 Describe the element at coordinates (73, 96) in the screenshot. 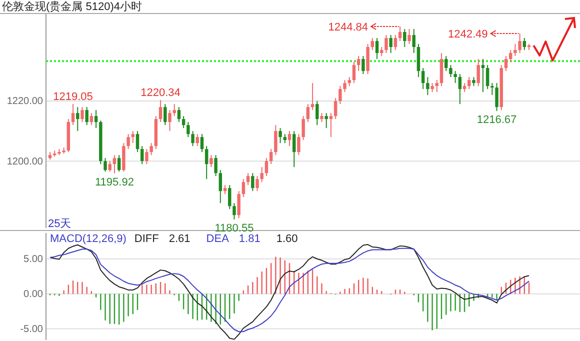

I see `annotation: 1219.05` at that location.